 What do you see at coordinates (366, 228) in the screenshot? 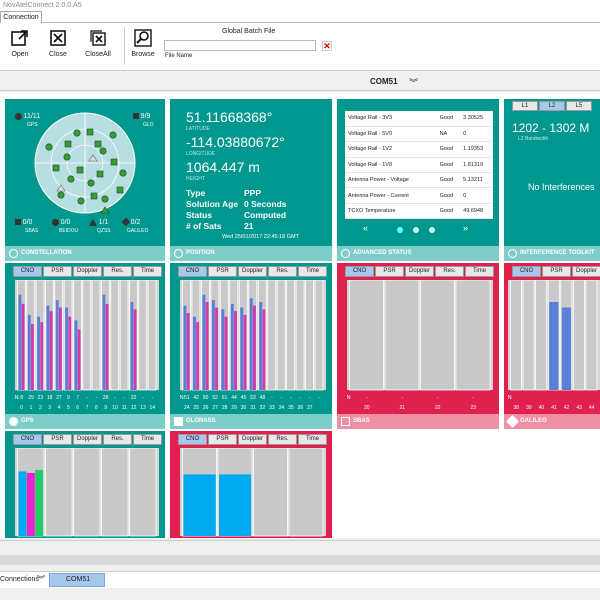
I see `chevron-left-icon: «` at bounding box center [366, 228].